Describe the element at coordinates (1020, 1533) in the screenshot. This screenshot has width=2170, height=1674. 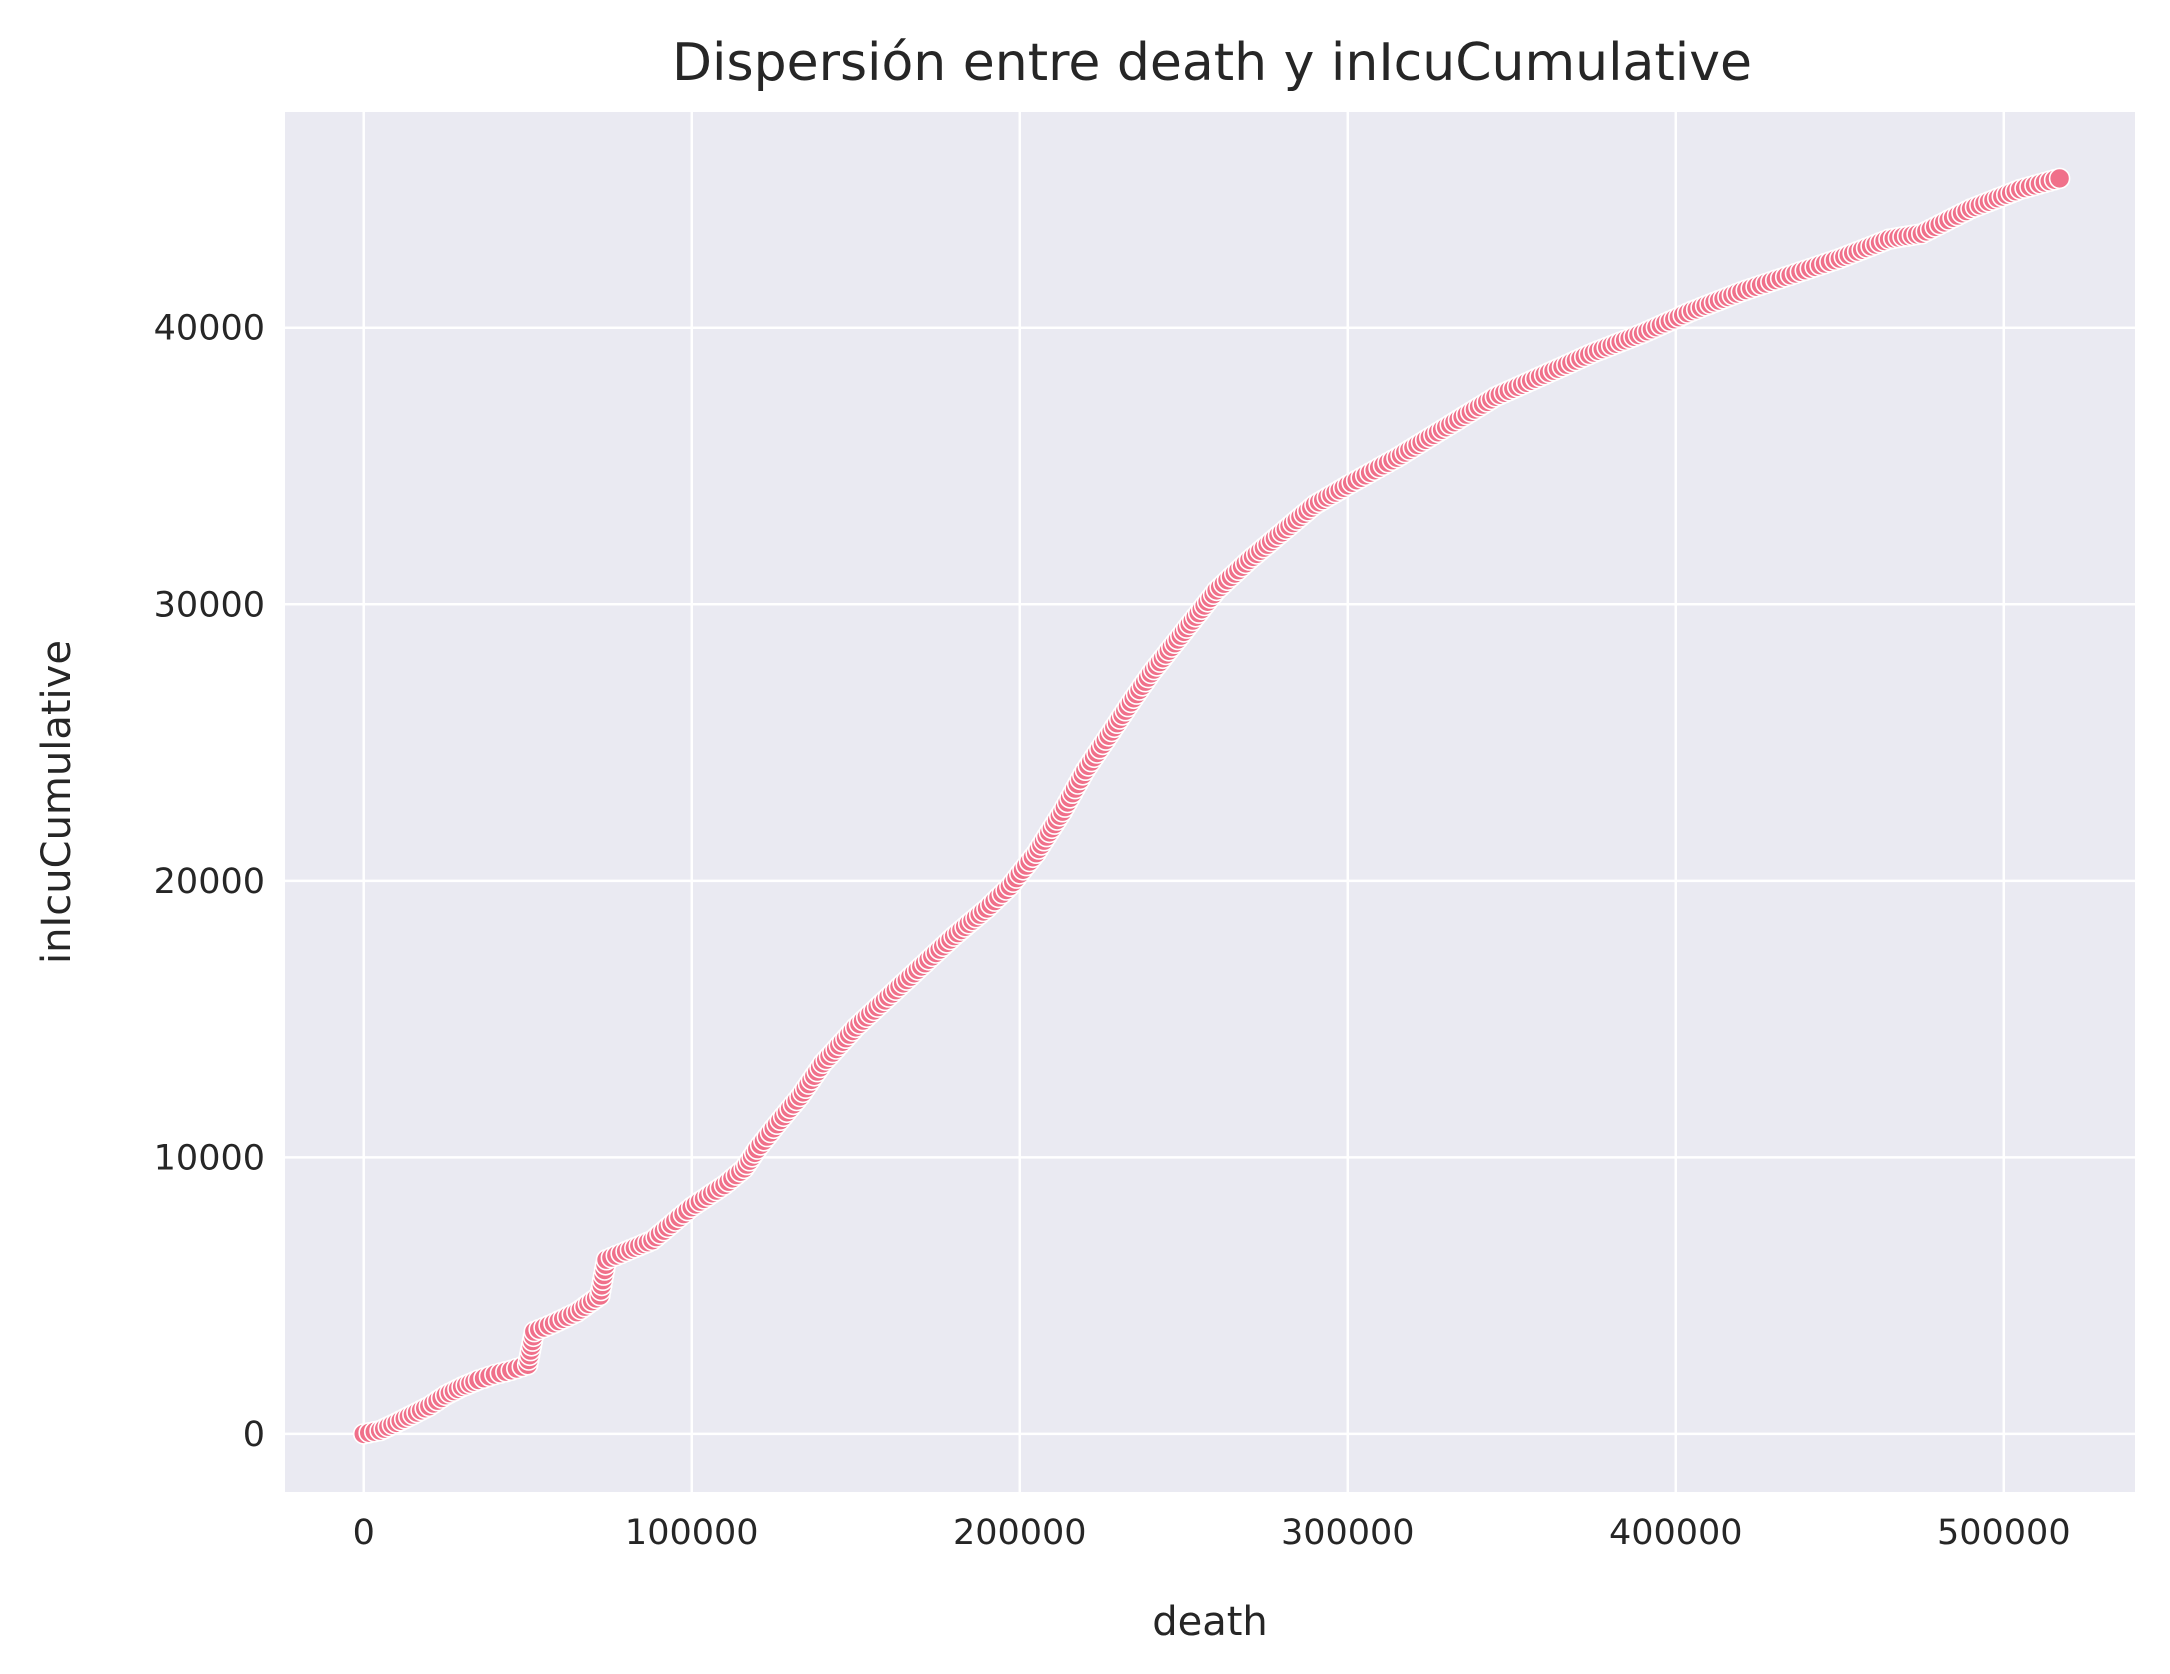
I see `x-tick-label: 200000` at that location.